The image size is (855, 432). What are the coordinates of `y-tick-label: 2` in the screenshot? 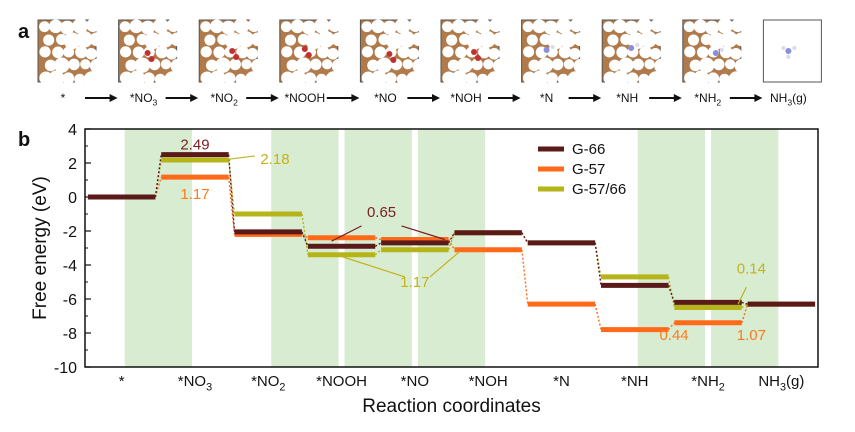 It's located at (72, 164).